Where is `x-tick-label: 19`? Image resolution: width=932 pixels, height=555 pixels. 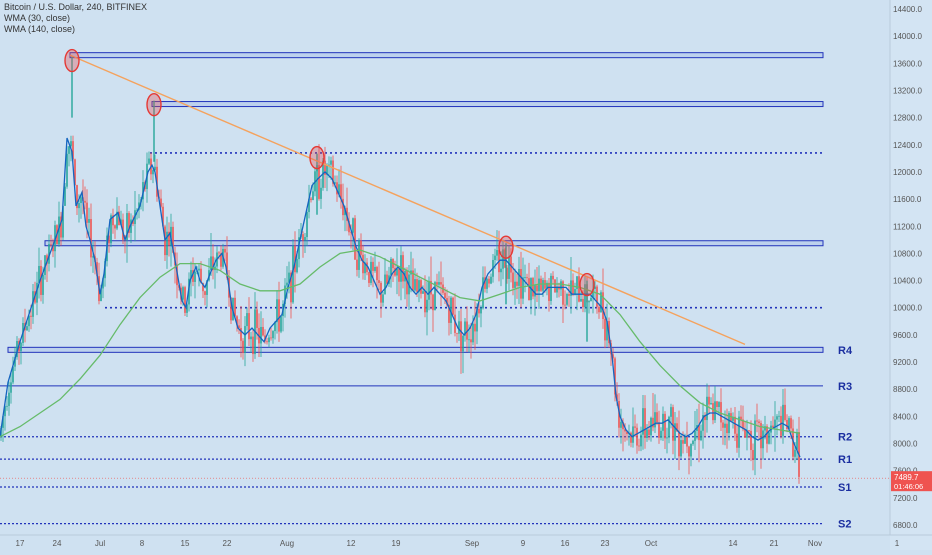
x-tick-label: 19 is located at coordinates (396, 543).